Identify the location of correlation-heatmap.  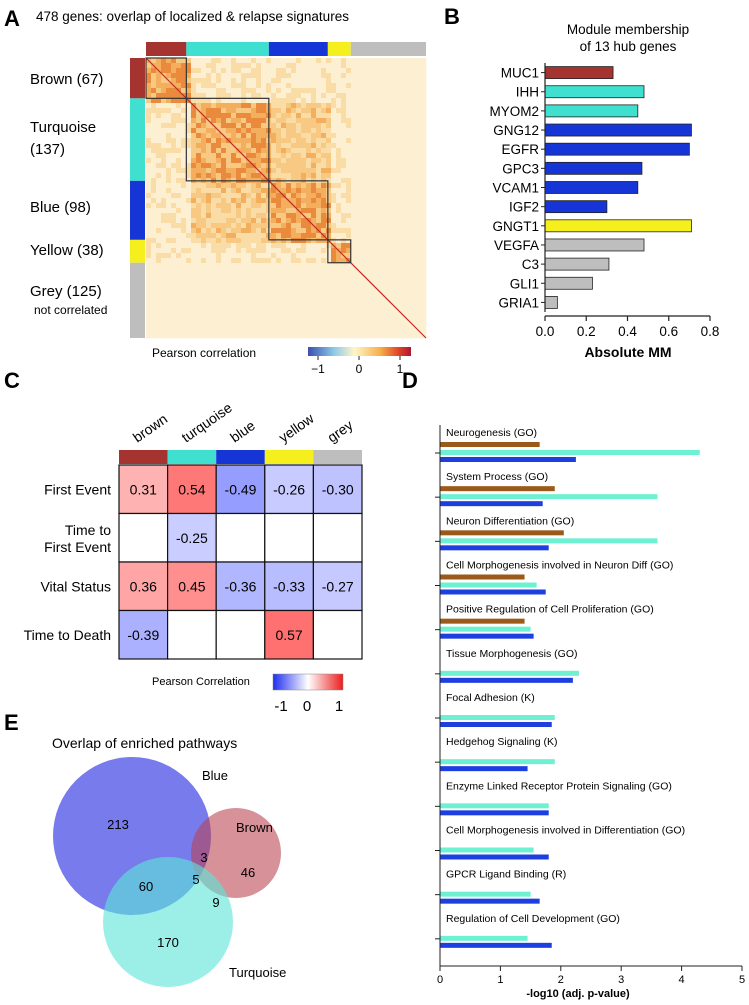
(278, 190).